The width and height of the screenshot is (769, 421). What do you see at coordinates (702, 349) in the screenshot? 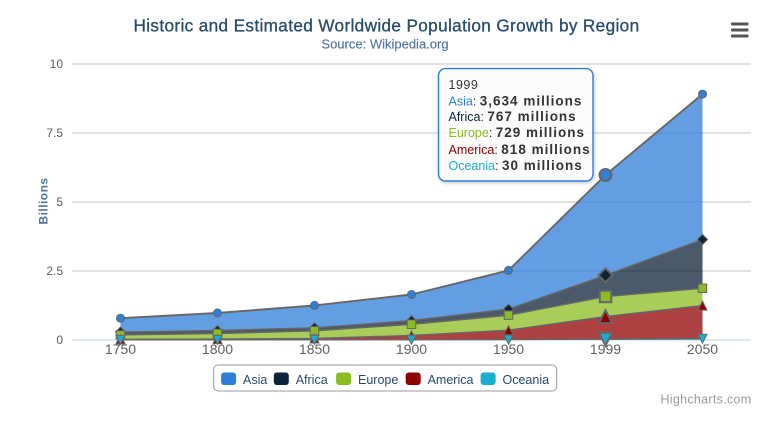
I see `svg-text: 2050` at bounding box center [702, 349].